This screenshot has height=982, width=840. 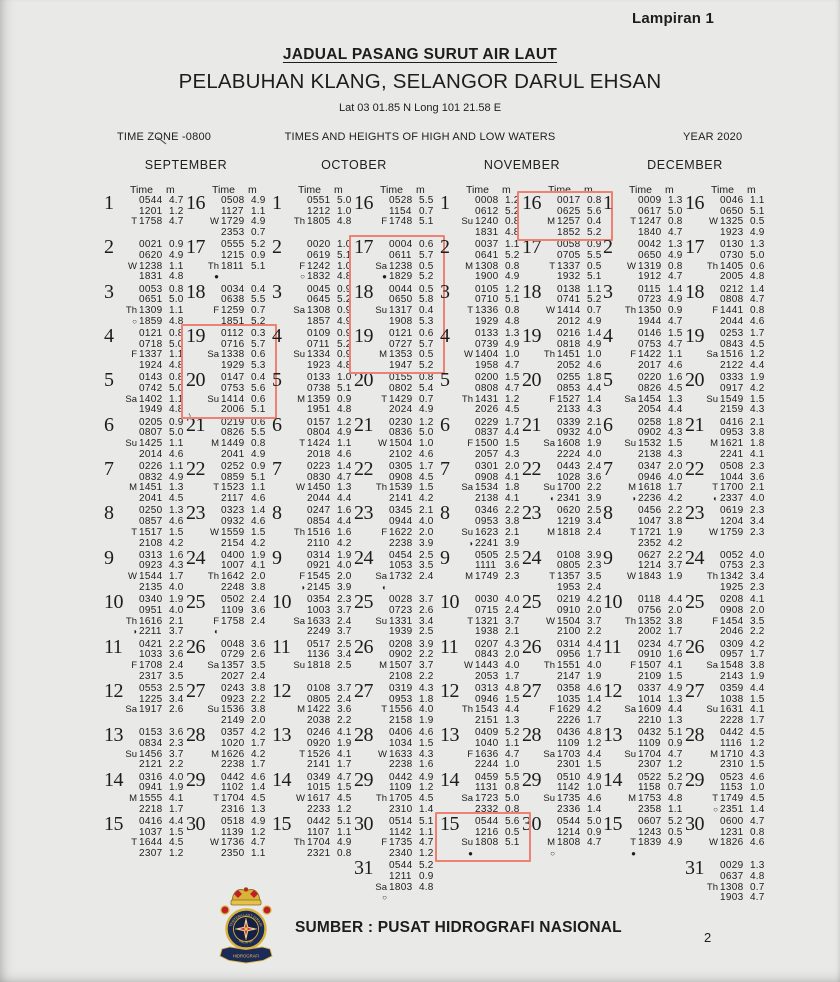 I want to click on timezone-label: TIME ZONE -0800, so click(x=164, y=137).